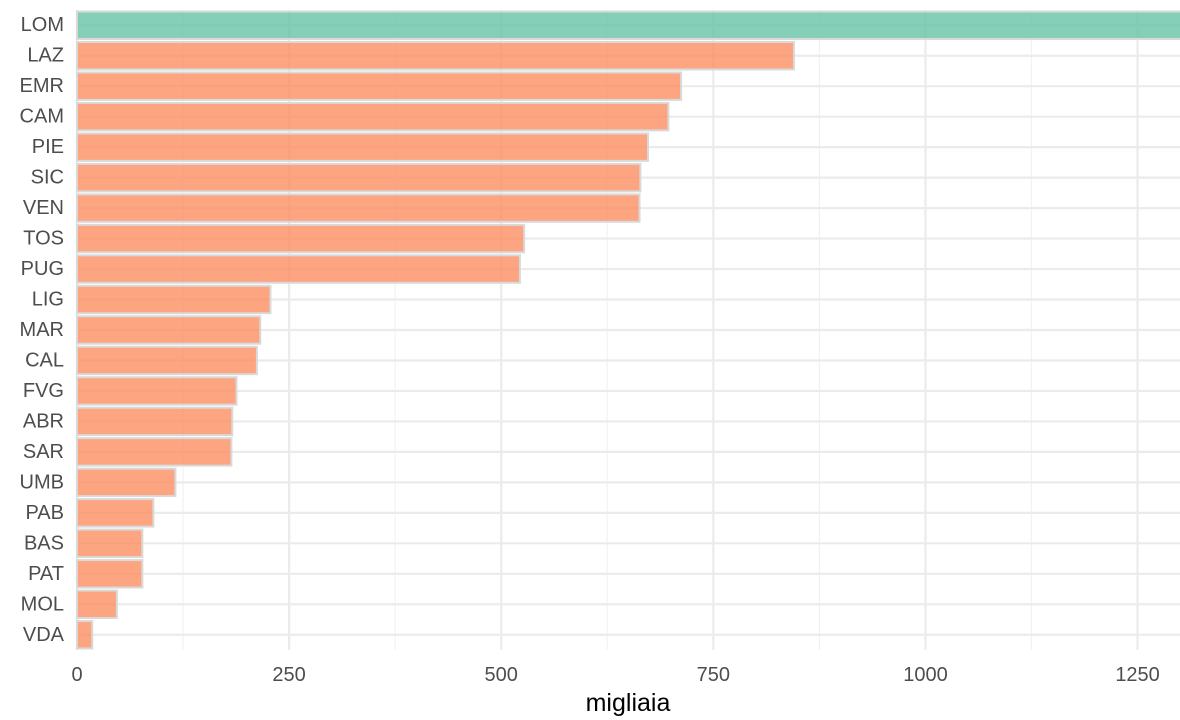 The width and height of the screenshot is (1180, 720). Describe the element at coordinates (167, 360) in the screenshot. I see `bar-cal` at that location.